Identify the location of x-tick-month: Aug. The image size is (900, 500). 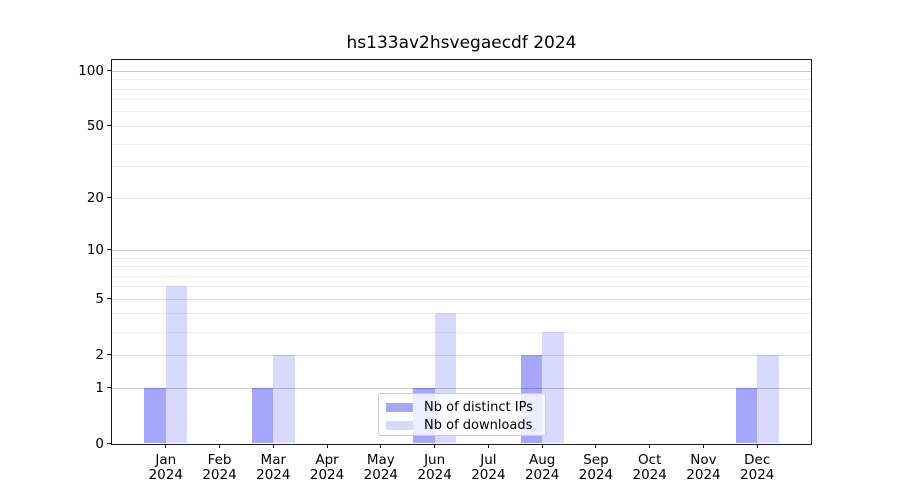
(542, 460).